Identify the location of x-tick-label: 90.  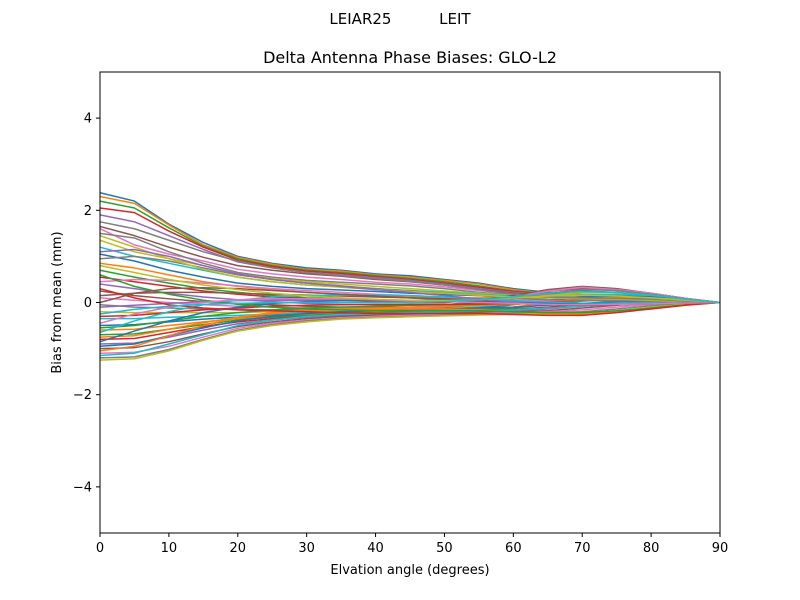
(720, 548).